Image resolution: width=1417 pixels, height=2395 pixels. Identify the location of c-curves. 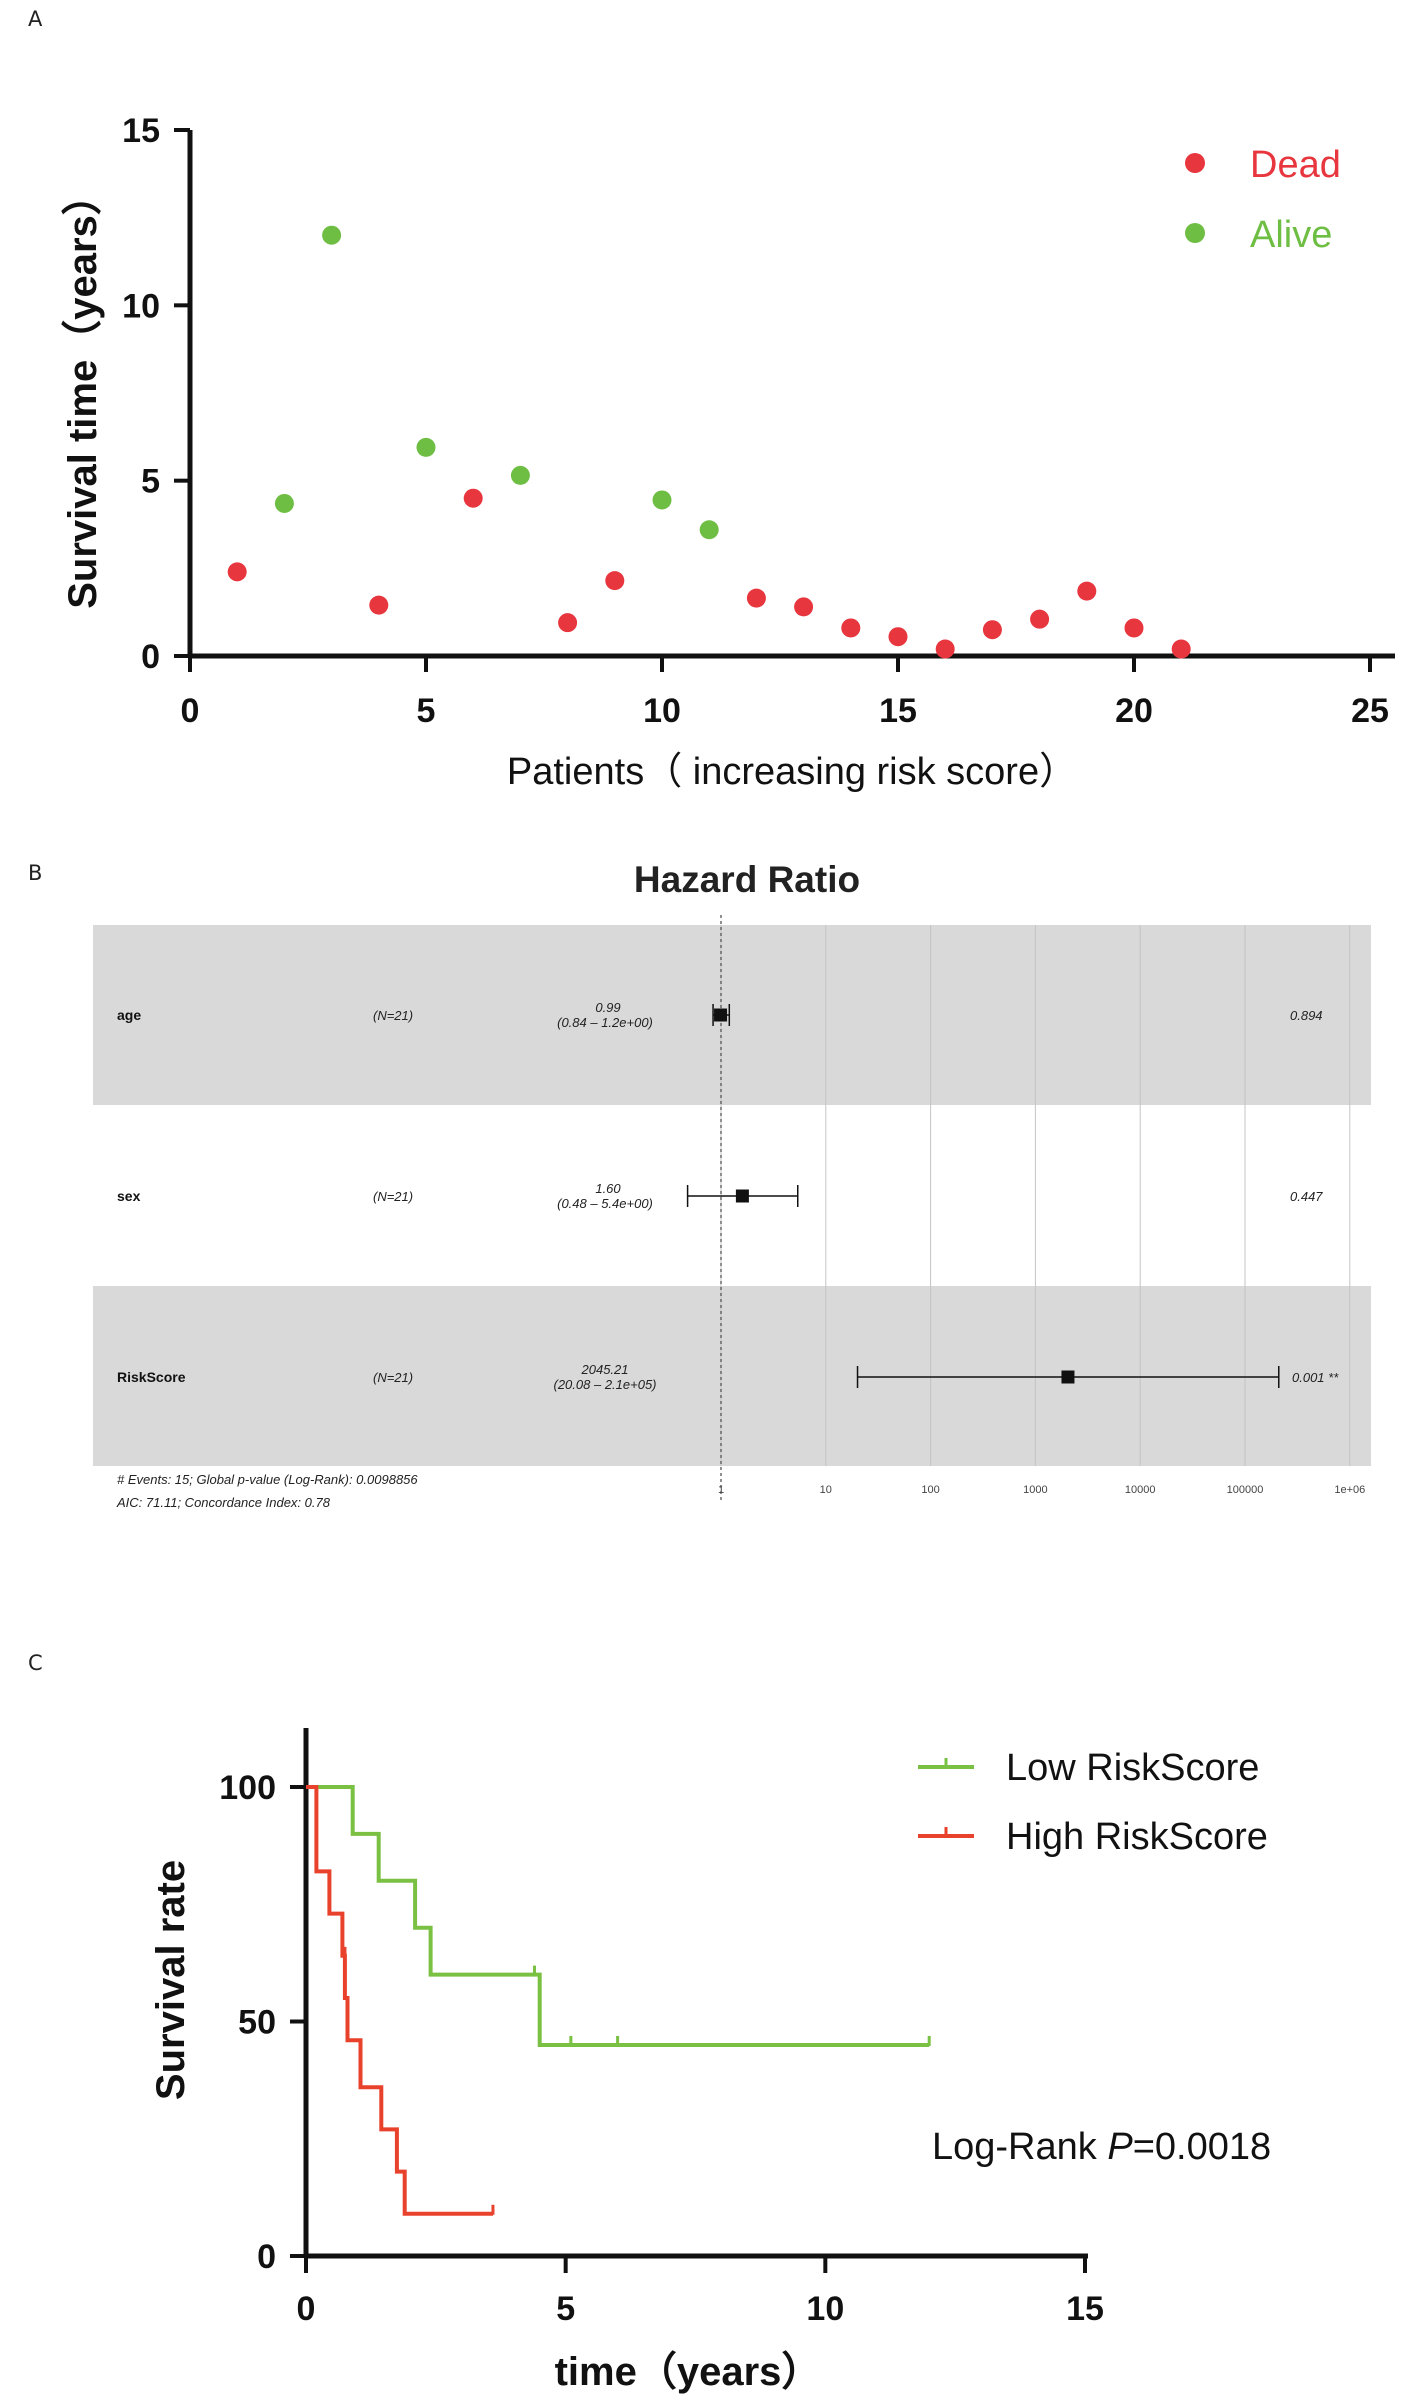
(618, 2000).